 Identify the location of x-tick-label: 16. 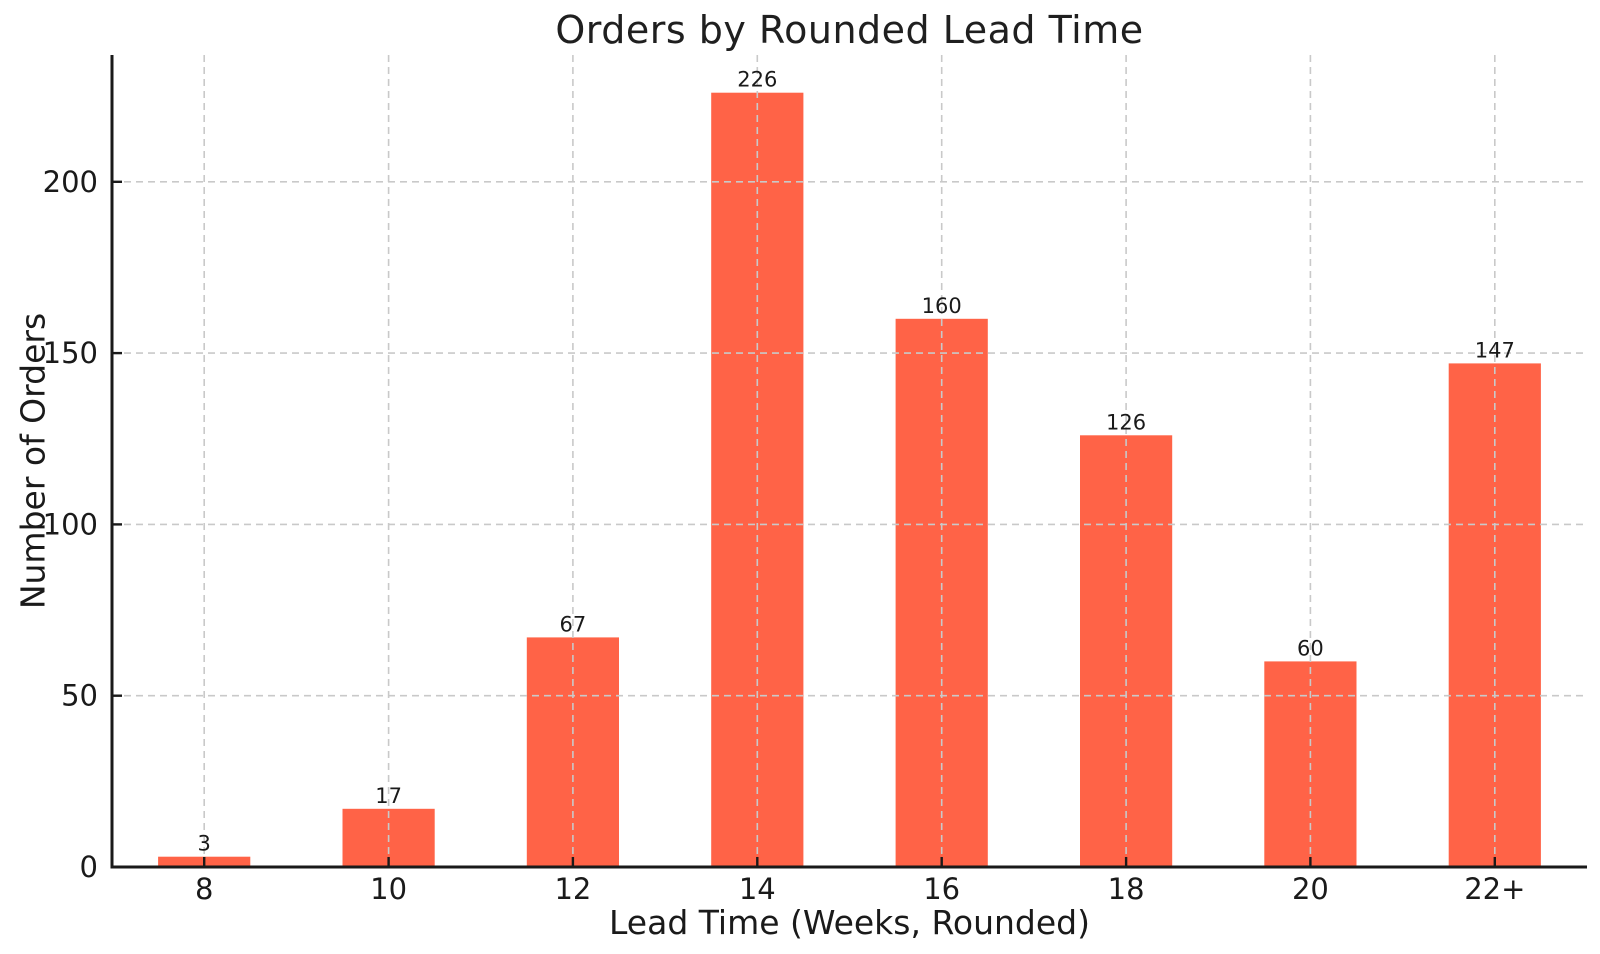
(941, 889).